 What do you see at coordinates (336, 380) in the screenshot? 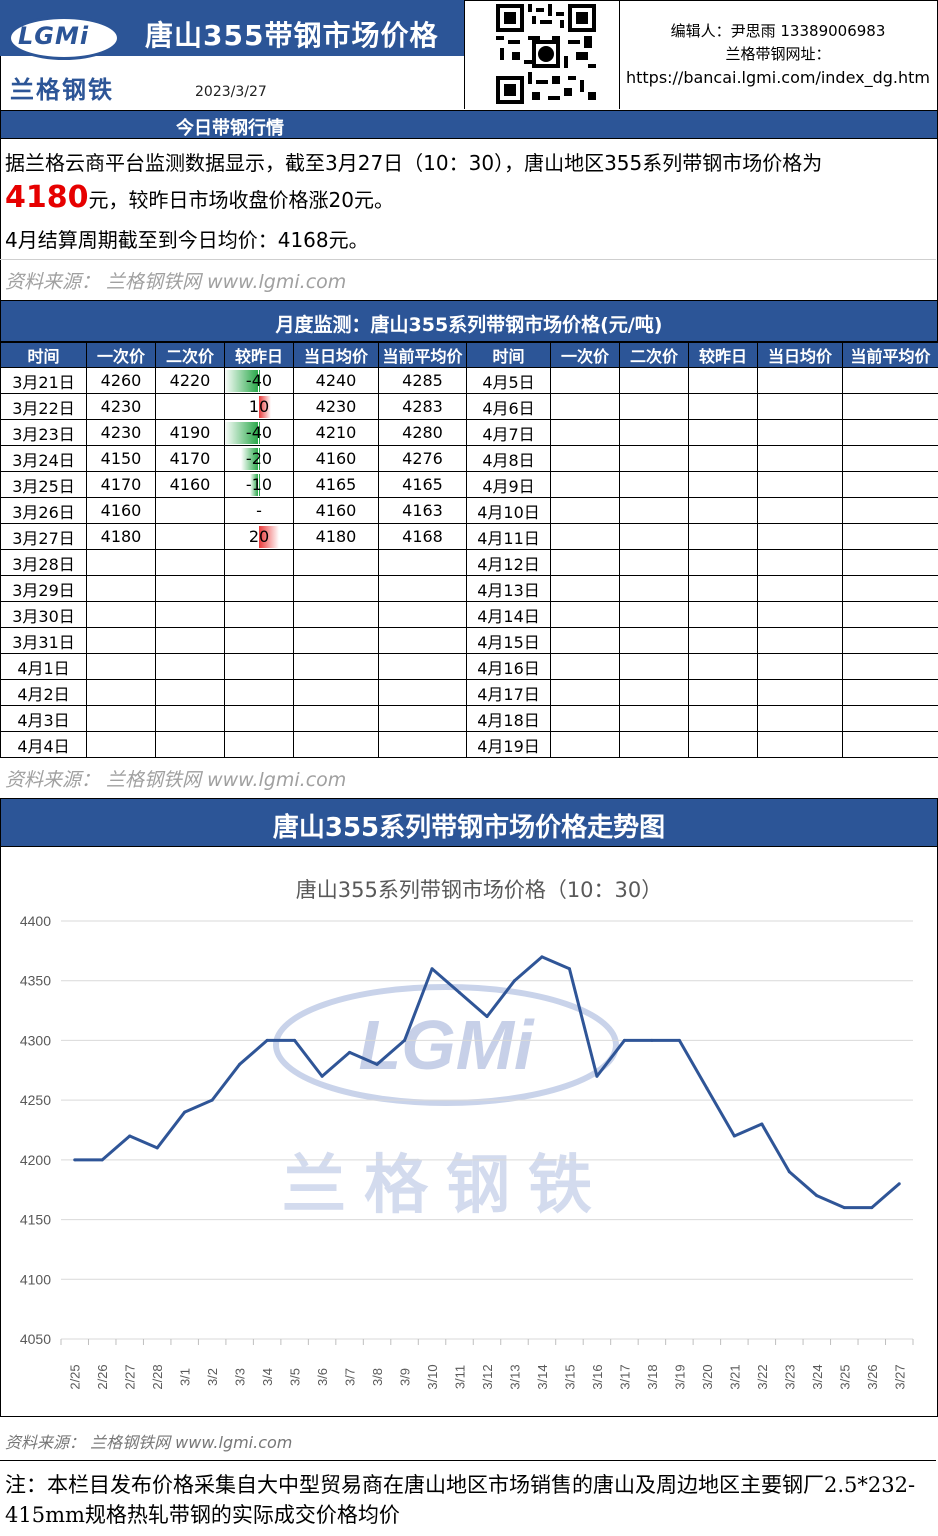
I see `price-cell: 4240` at bounding box center [336, 380].